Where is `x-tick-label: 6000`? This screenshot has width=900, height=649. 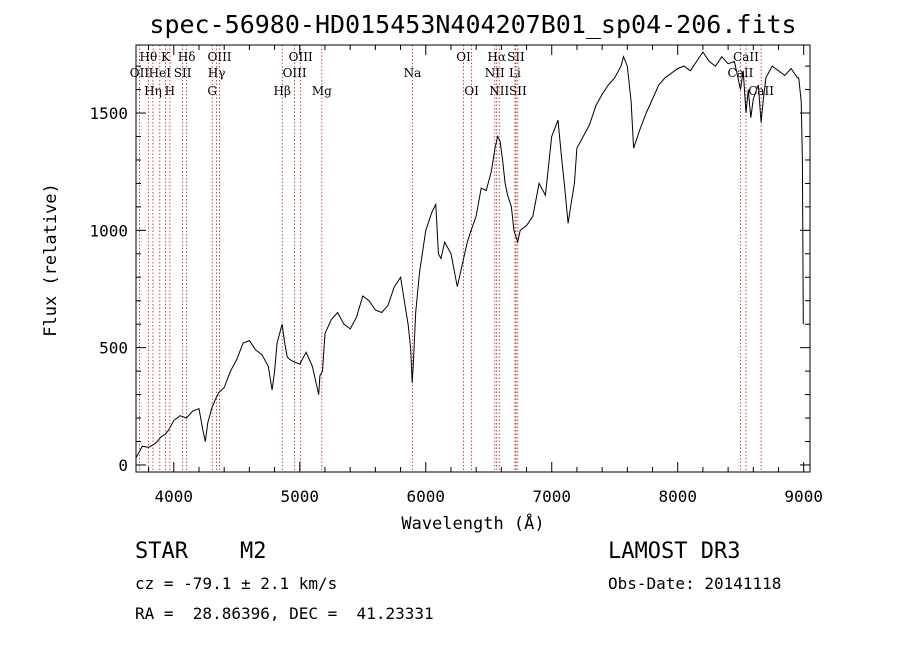
x-tick-label: 6000 is located at coordinates (425, 496).